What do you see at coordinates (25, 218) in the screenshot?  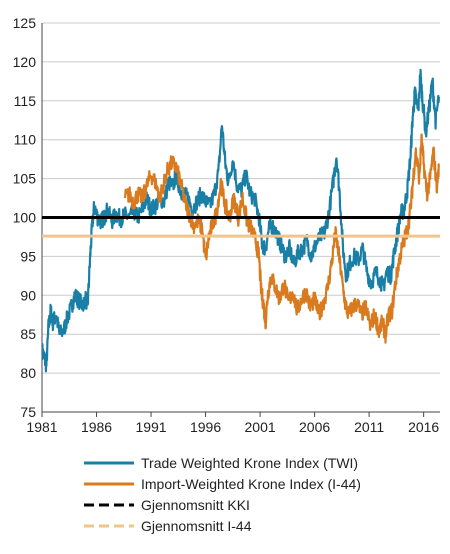 I see `y-tick-label: 100` at bounding box center [25, 218].